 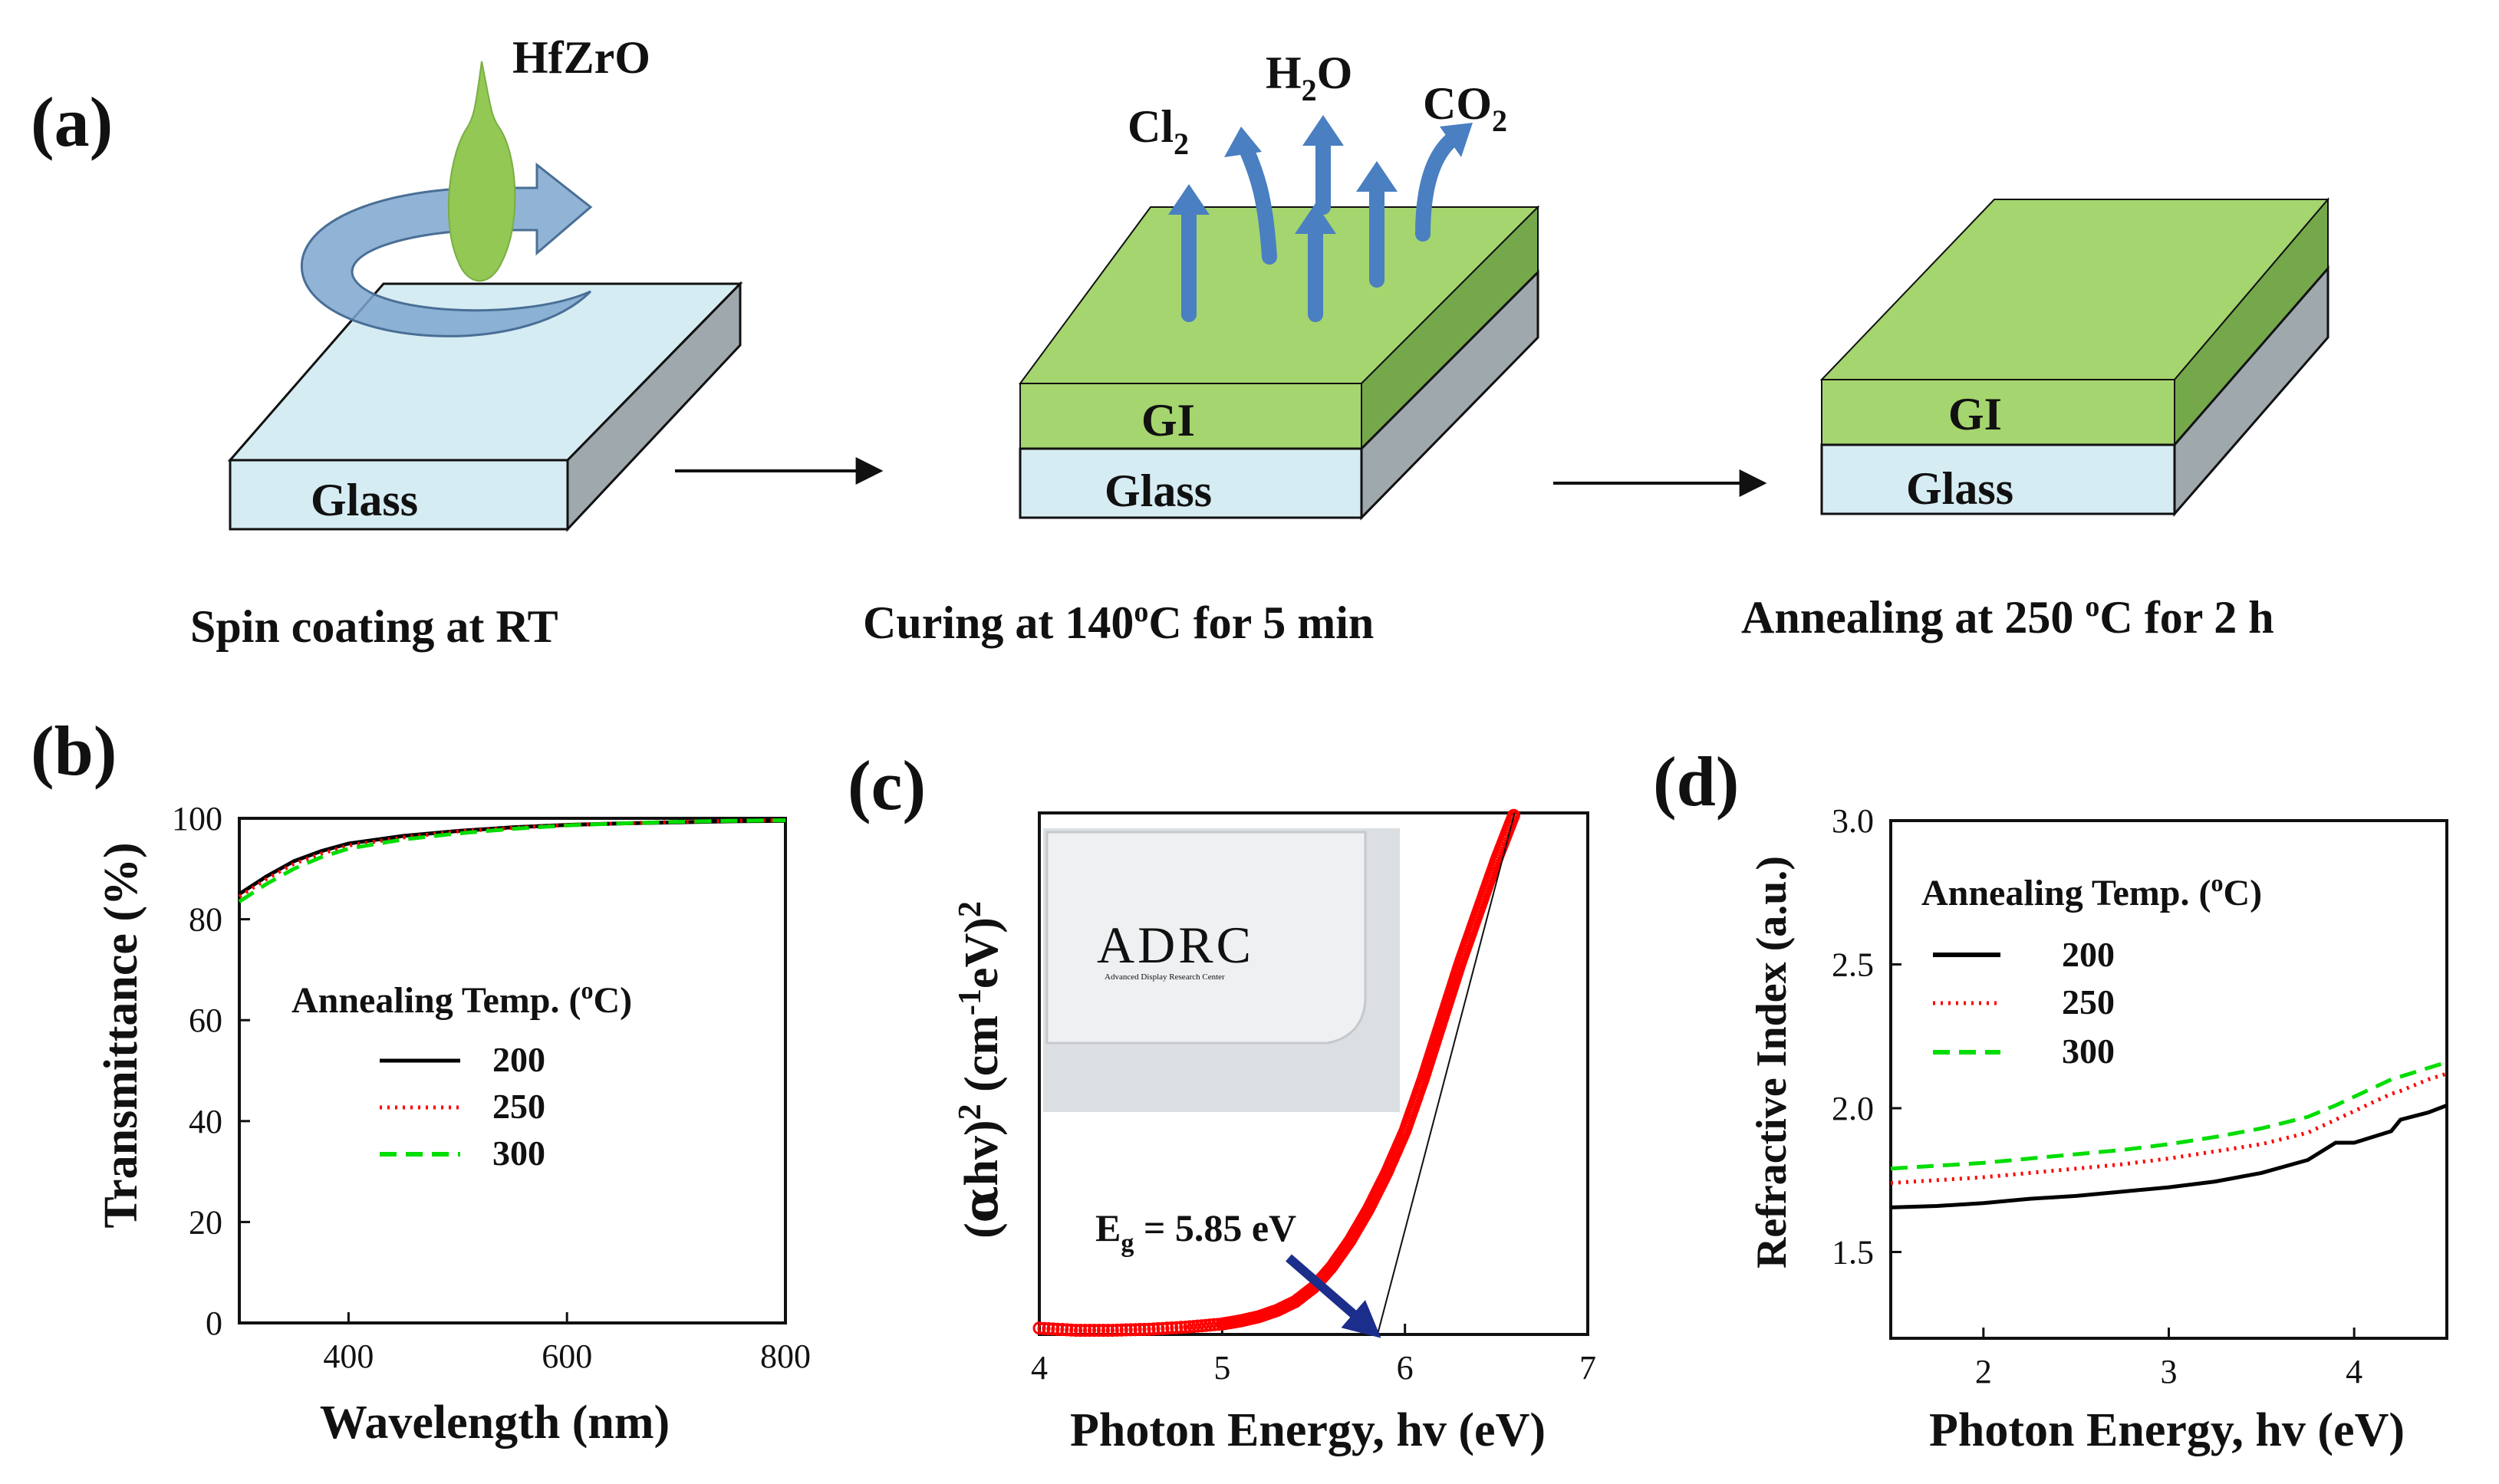 I want to click on spin-arrow, so click(x=446, y=250).